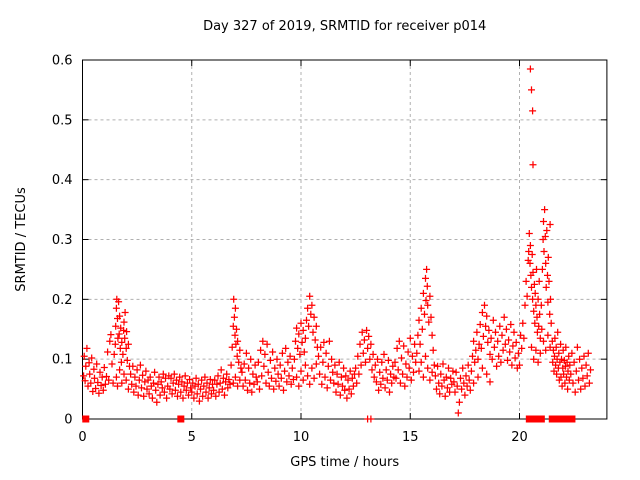 The height and width of the screenshot is (480, 640). I want to click on x-tick-label: 5, so click(192, 437).